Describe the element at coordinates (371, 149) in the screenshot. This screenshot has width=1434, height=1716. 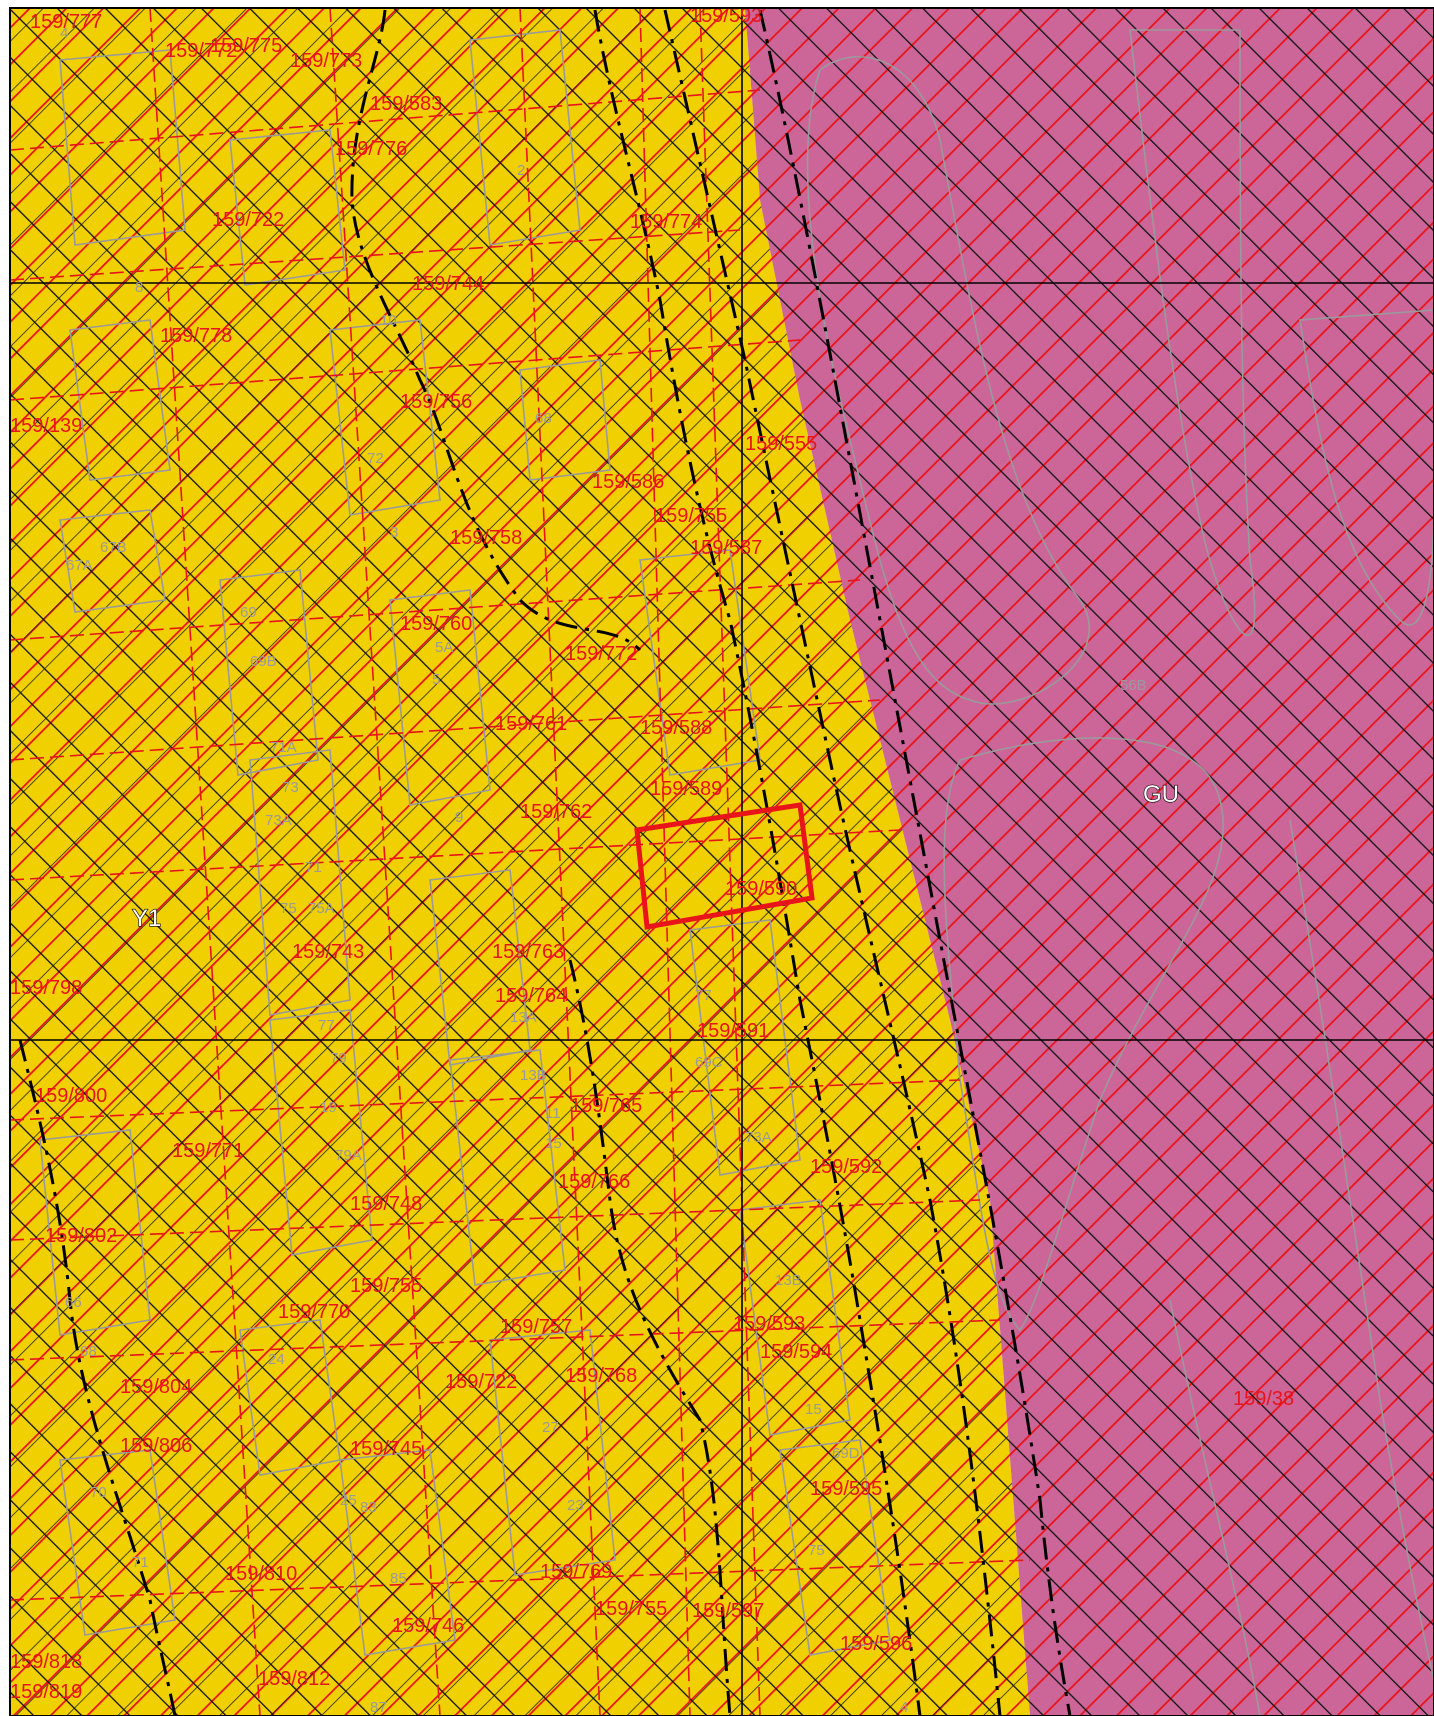
I see `parcel-label: 159/776` at that location.